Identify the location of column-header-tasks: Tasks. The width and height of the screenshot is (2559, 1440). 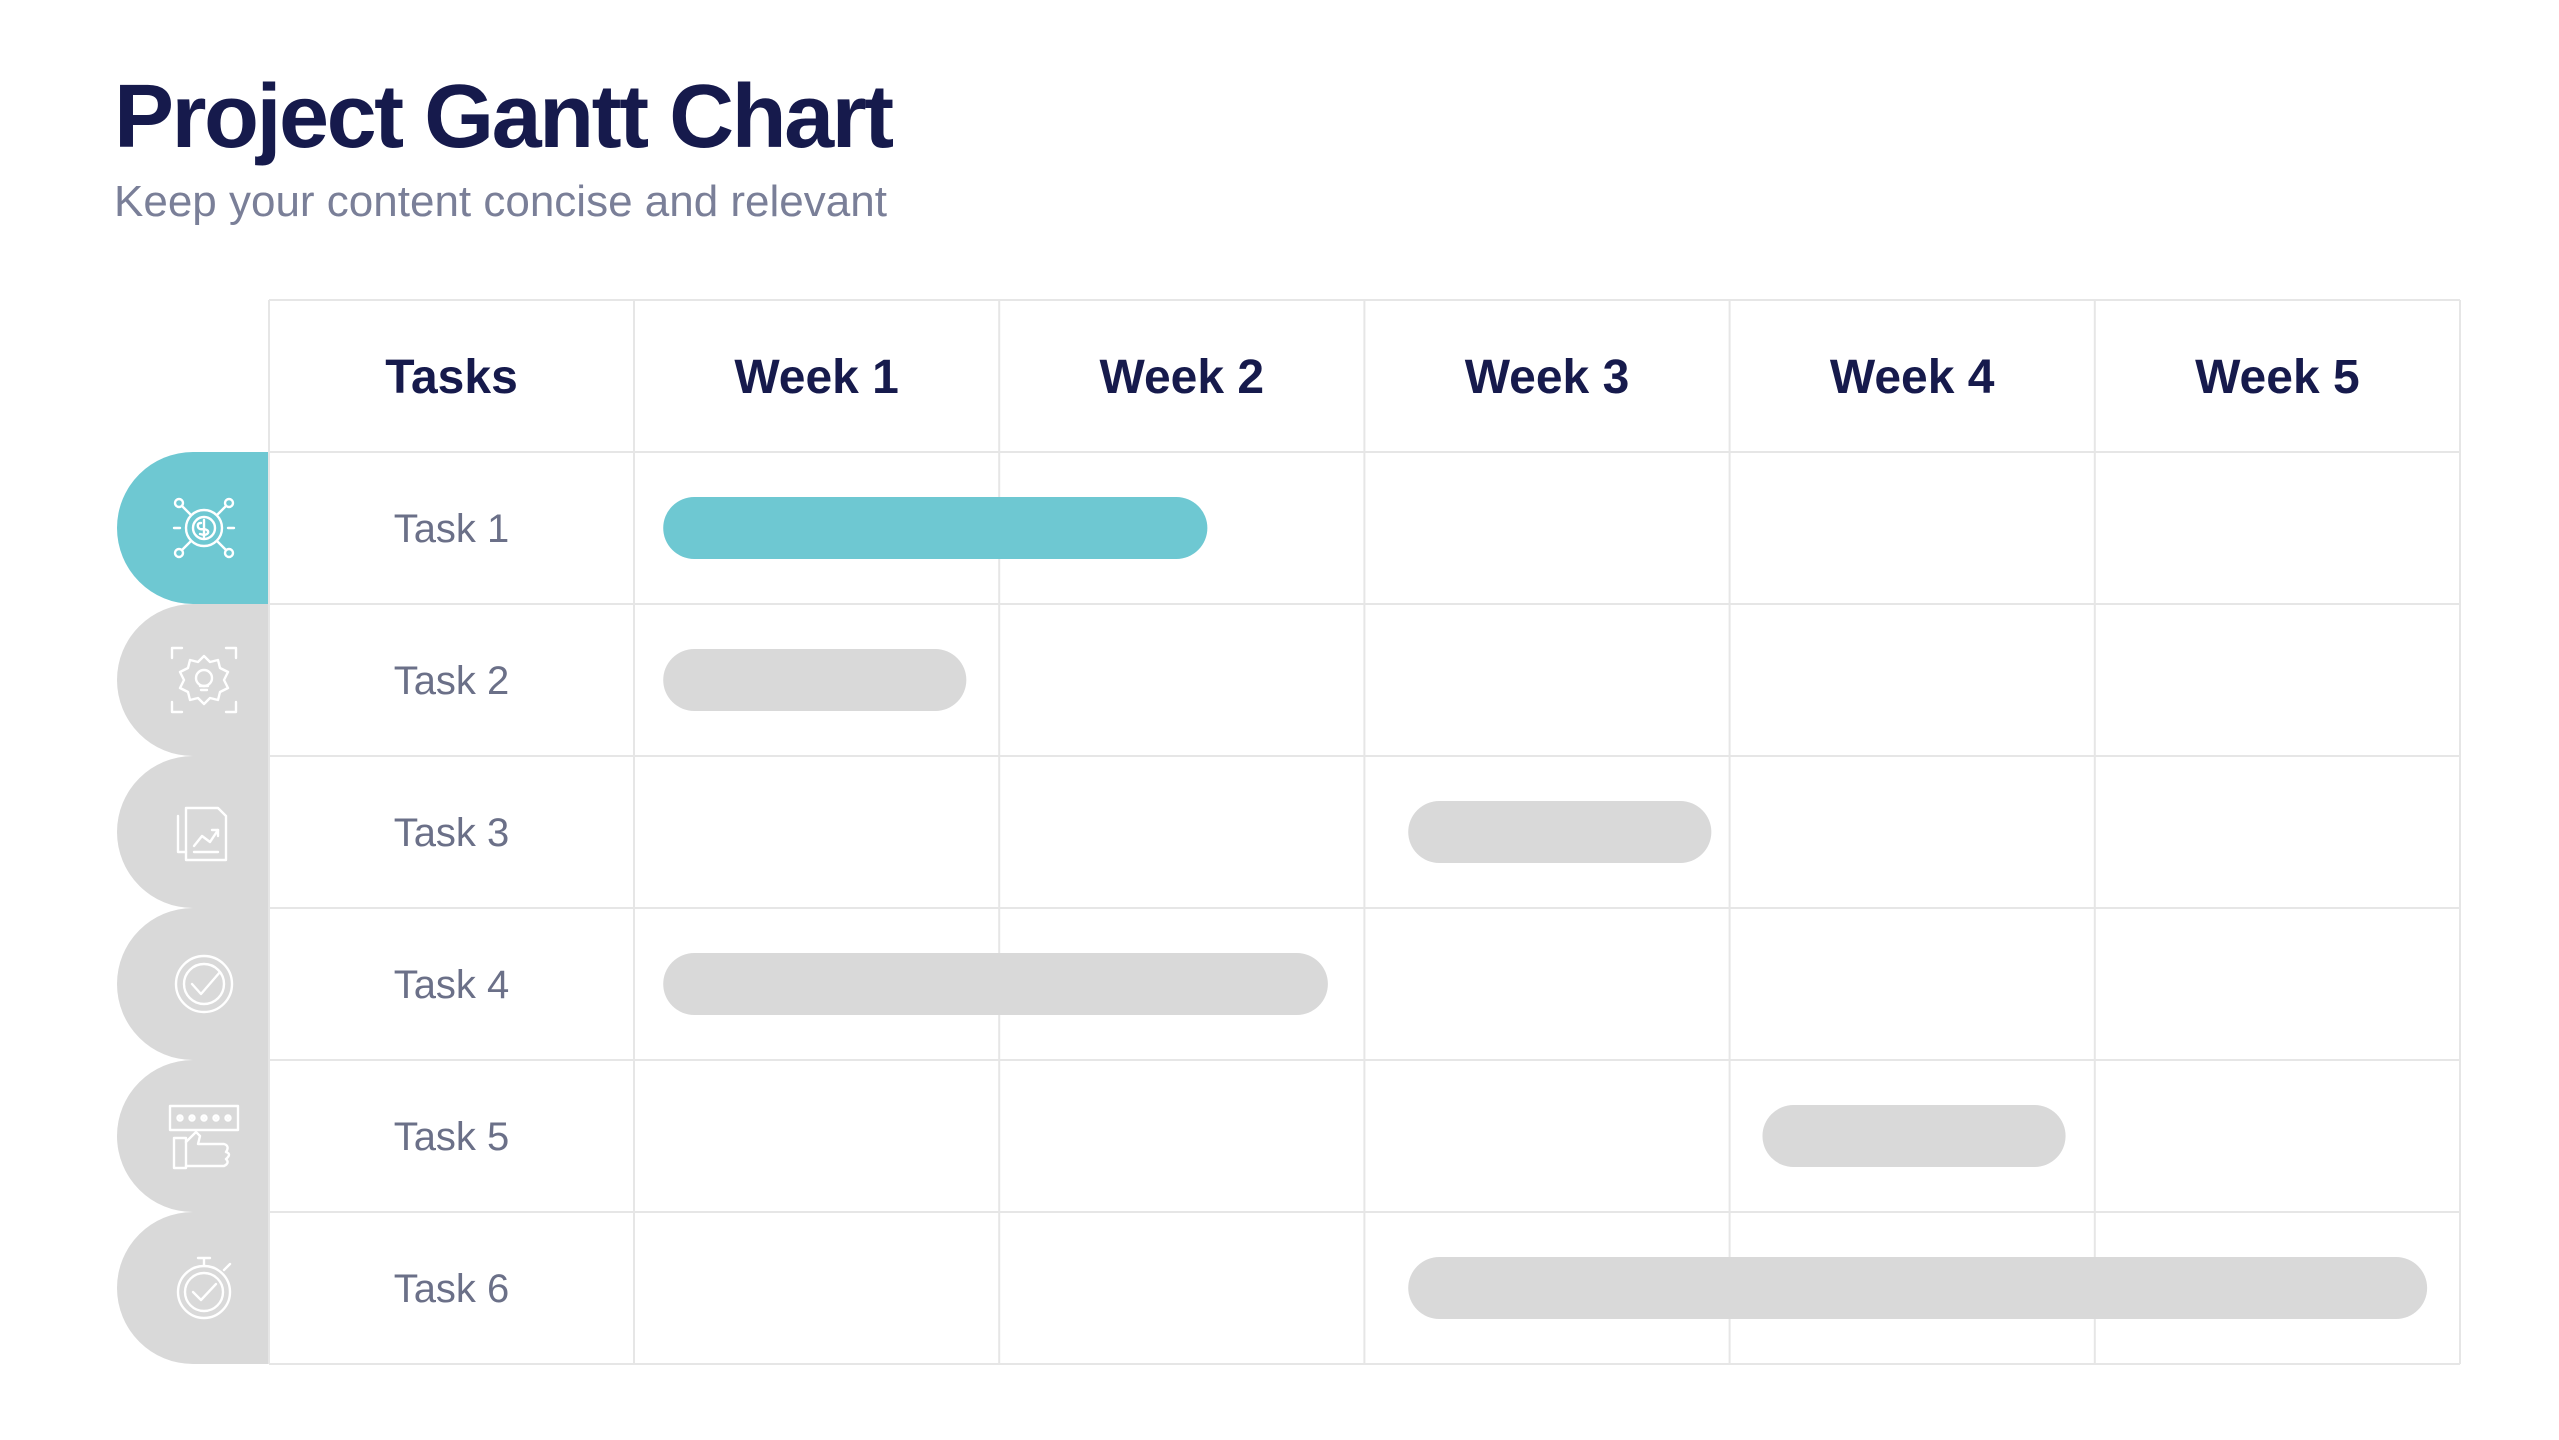
(451, 377).